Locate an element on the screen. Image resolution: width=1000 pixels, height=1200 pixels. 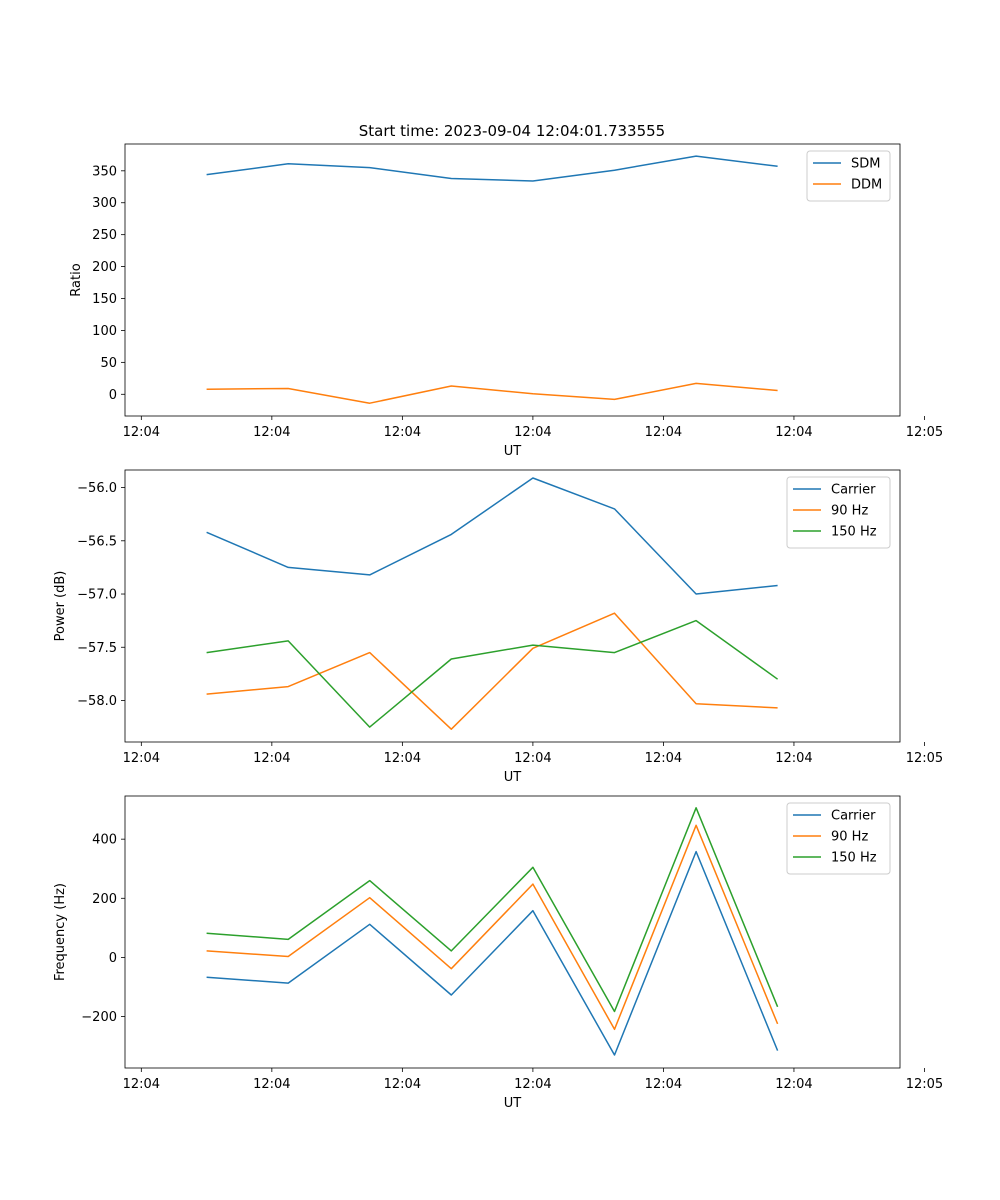
power-x-axis-label: UT is located at coordinates (513, 777).